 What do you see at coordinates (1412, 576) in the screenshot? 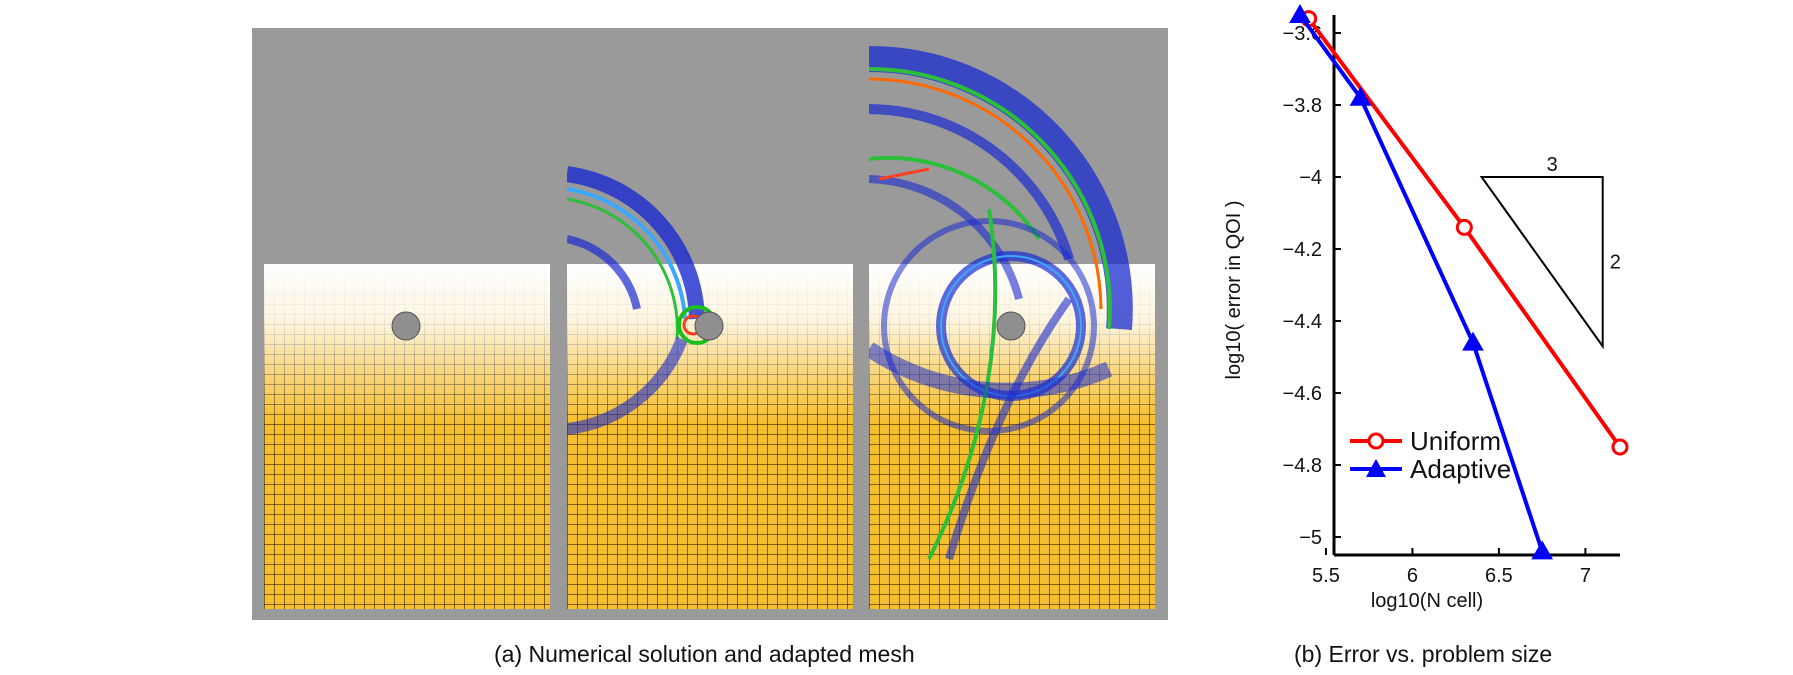
I see `x-tick-label: 6` at bounding box center [1412, 576].